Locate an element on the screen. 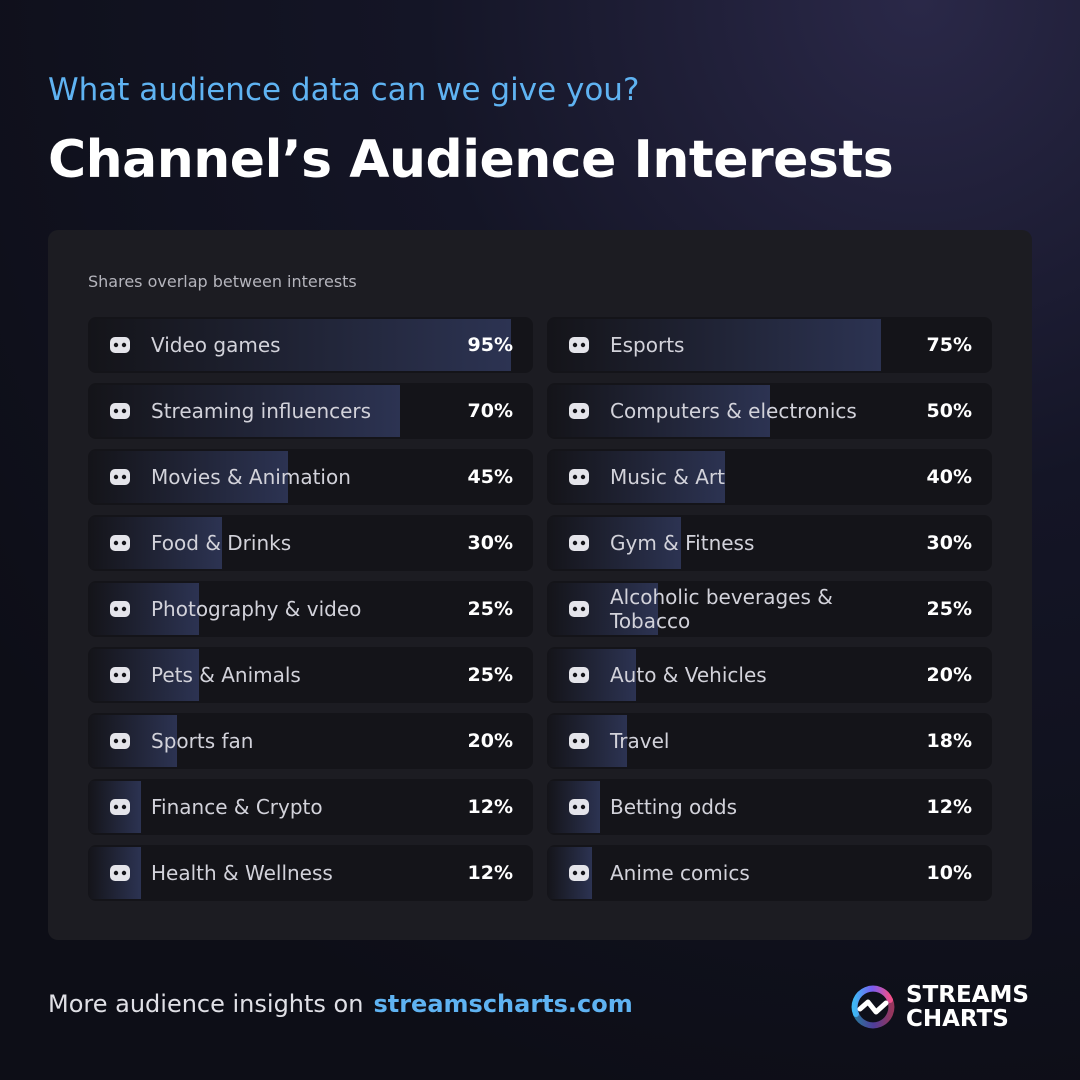 Image resolution: width=1080 pixels, height=1080 pixels. footer-link: streamscharts.com is located at coordinates (503, 1004).